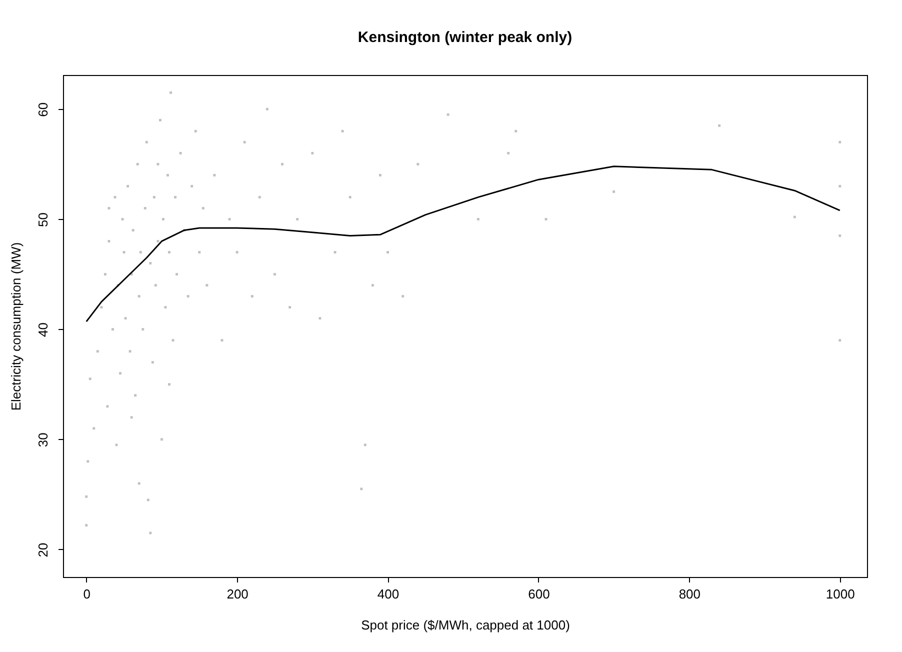 The width and height of the screenshot is (902, 652). I want to click on y-tick-label: 30, so click(43, 440).